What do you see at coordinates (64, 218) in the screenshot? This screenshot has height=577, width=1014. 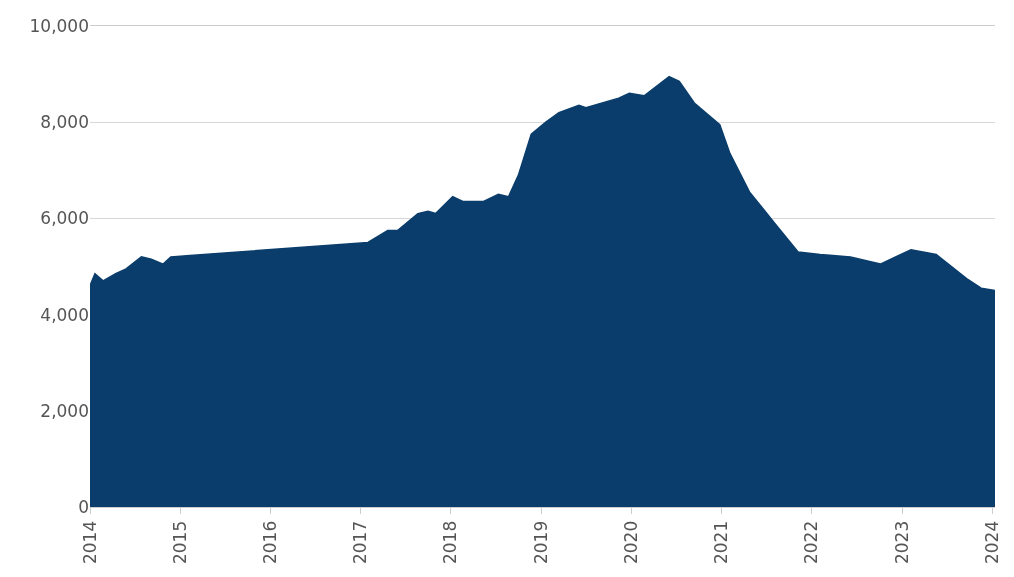 I see `y-tick-label: 6,000` at bounding box center [64, 218].